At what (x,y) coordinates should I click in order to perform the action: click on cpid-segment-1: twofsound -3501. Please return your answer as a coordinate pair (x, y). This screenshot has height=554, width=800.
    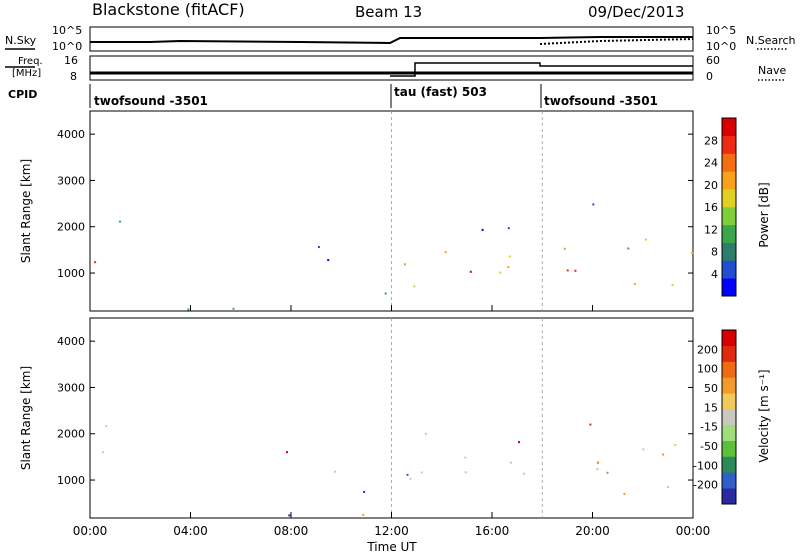
    Looking at the image, I should click on (151, 101).